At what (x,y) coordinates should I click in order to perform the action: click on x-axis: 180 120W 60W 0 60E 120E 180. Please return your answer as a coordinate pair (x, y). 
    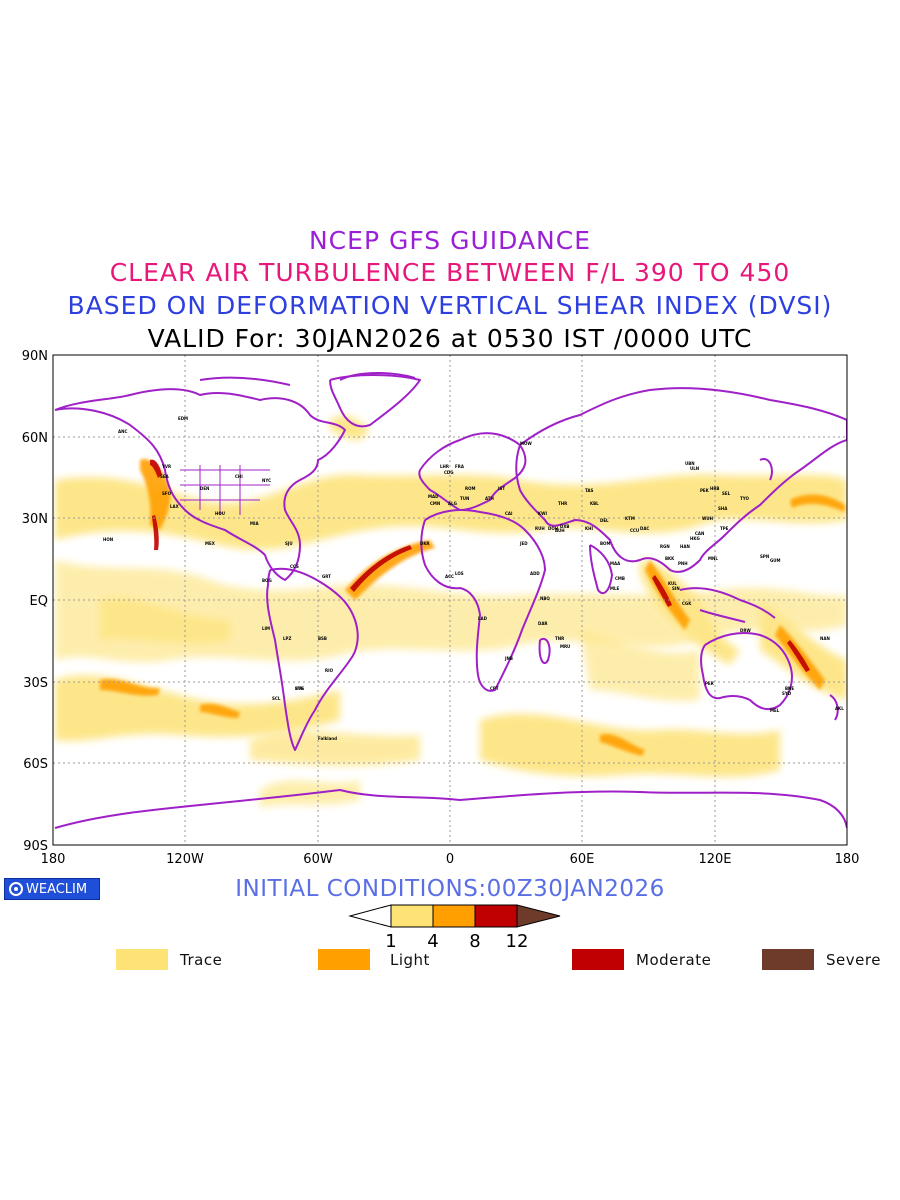
    Looking at the image, I should click on (450, 859).